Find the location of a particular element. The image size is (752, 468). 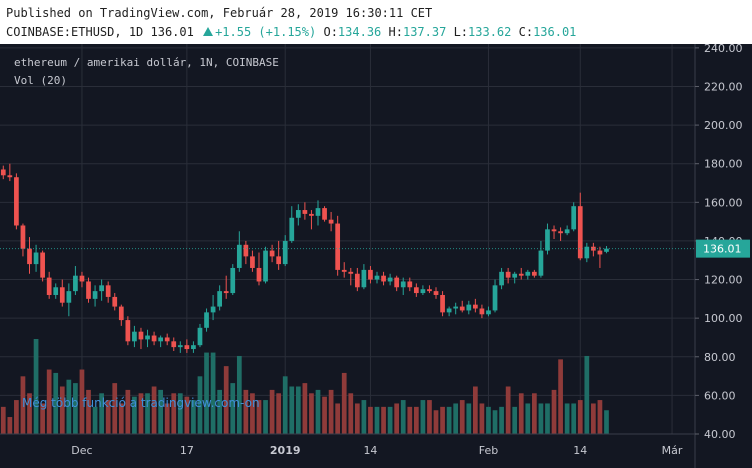

time-axis: Dec 17 2019 14 Feb 14 Már is located at coordinates (347, 445).